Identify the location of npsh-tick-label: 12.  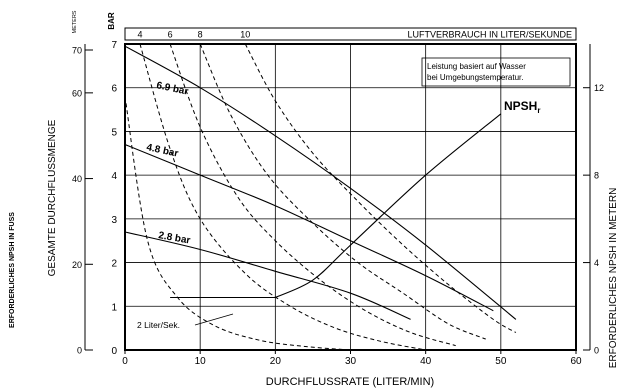
(599, 88).